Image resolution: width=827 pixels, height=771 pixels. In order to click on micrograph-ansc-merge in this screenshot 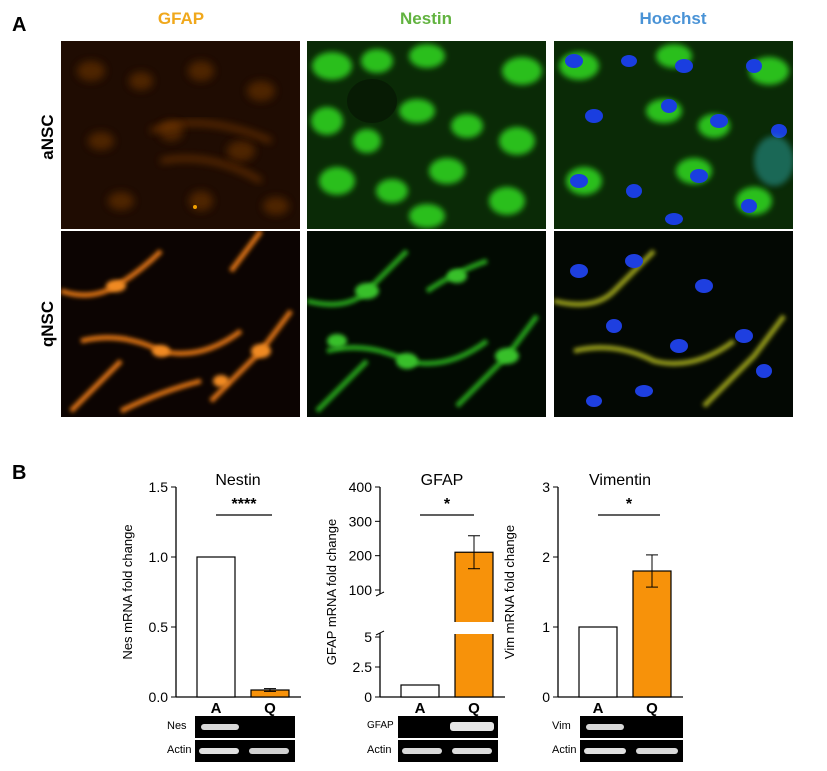, I will do `click(673, 135)`.